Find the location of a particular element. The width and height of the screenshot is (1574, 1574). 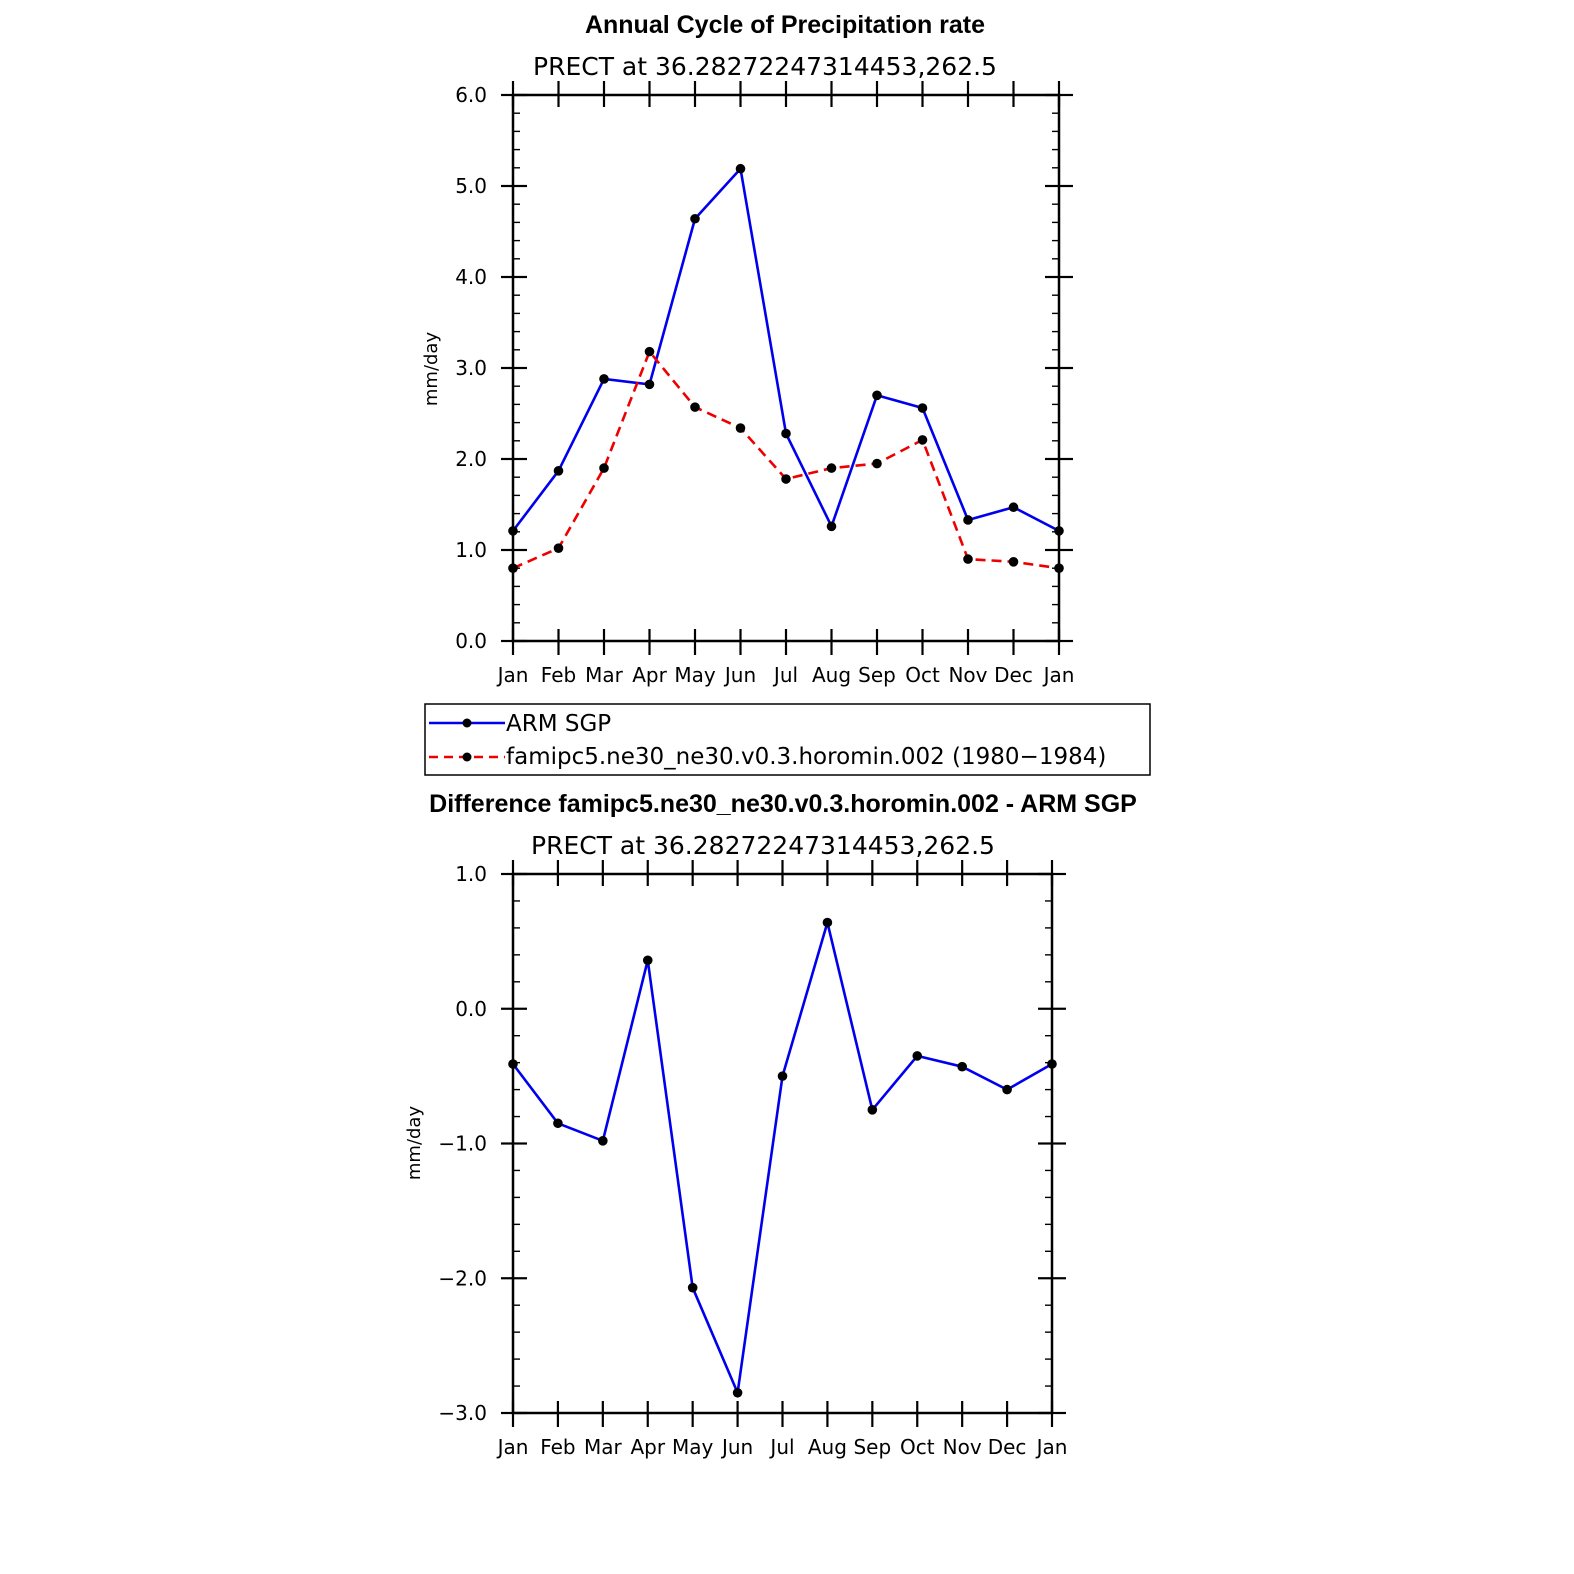

y-tick-label: 3.0 is located at coordinates (471, 368).